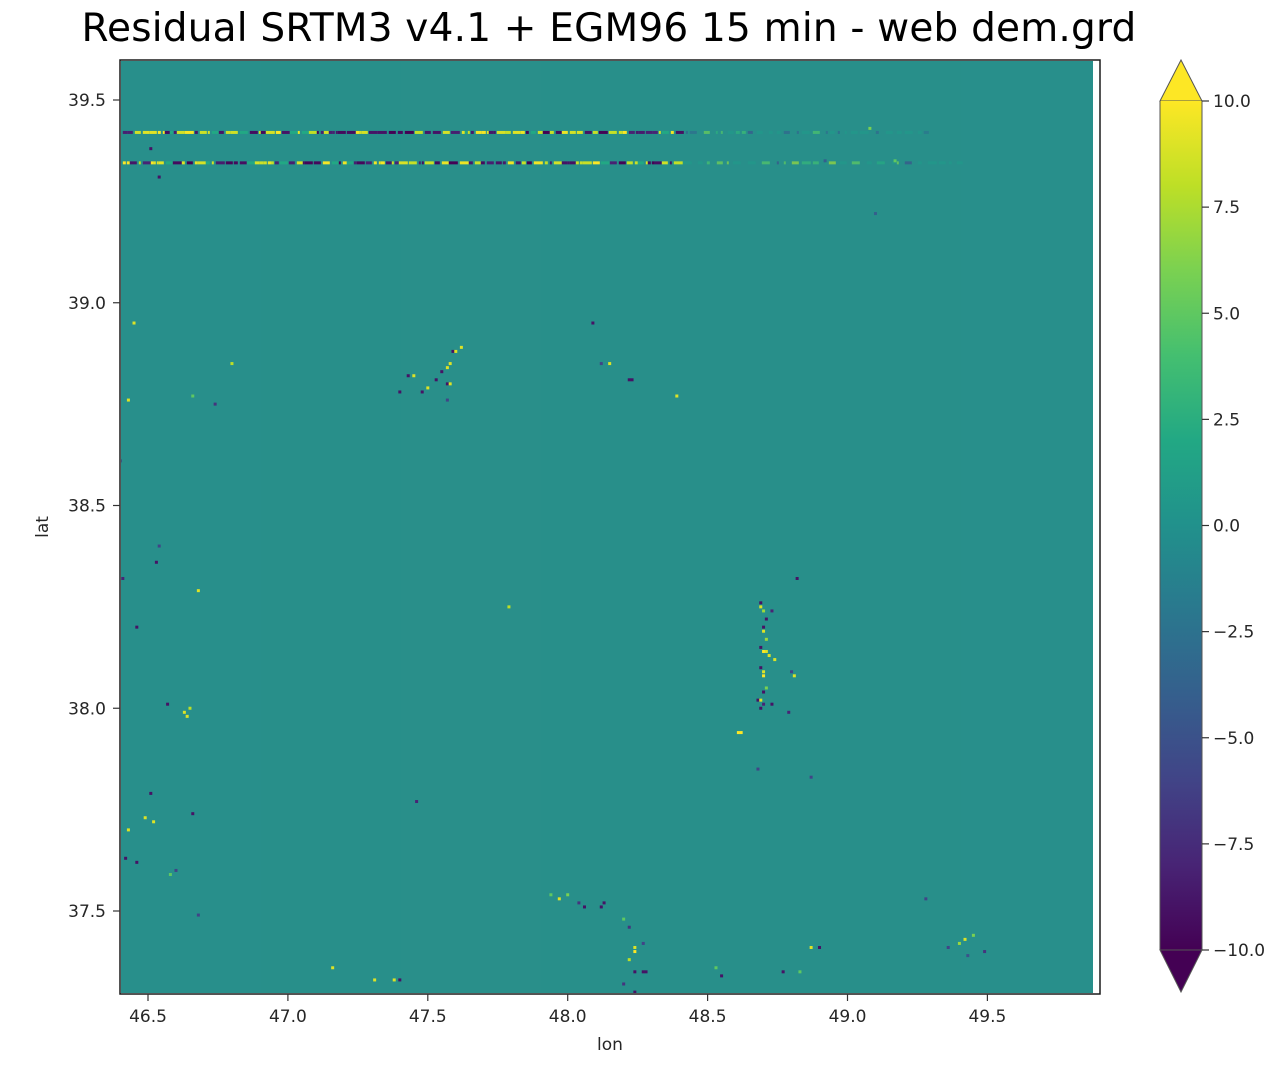  Describe the element at coordinates (87, 101) in the screenshot. I see `y-tick-label: 39.5` at that location.